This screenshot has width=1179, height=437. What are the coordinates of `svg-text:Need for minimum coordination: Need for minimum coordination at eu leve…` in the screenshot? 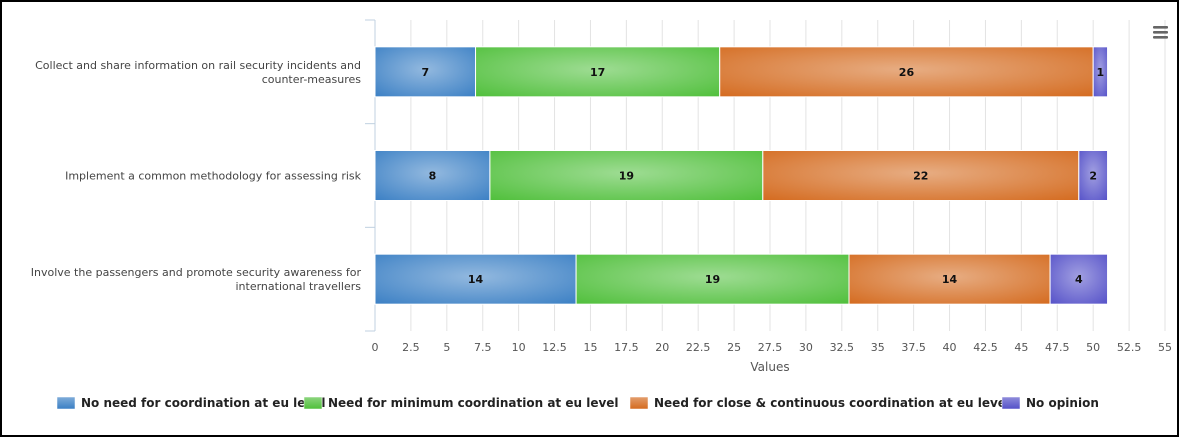 It's located at (473, 403).